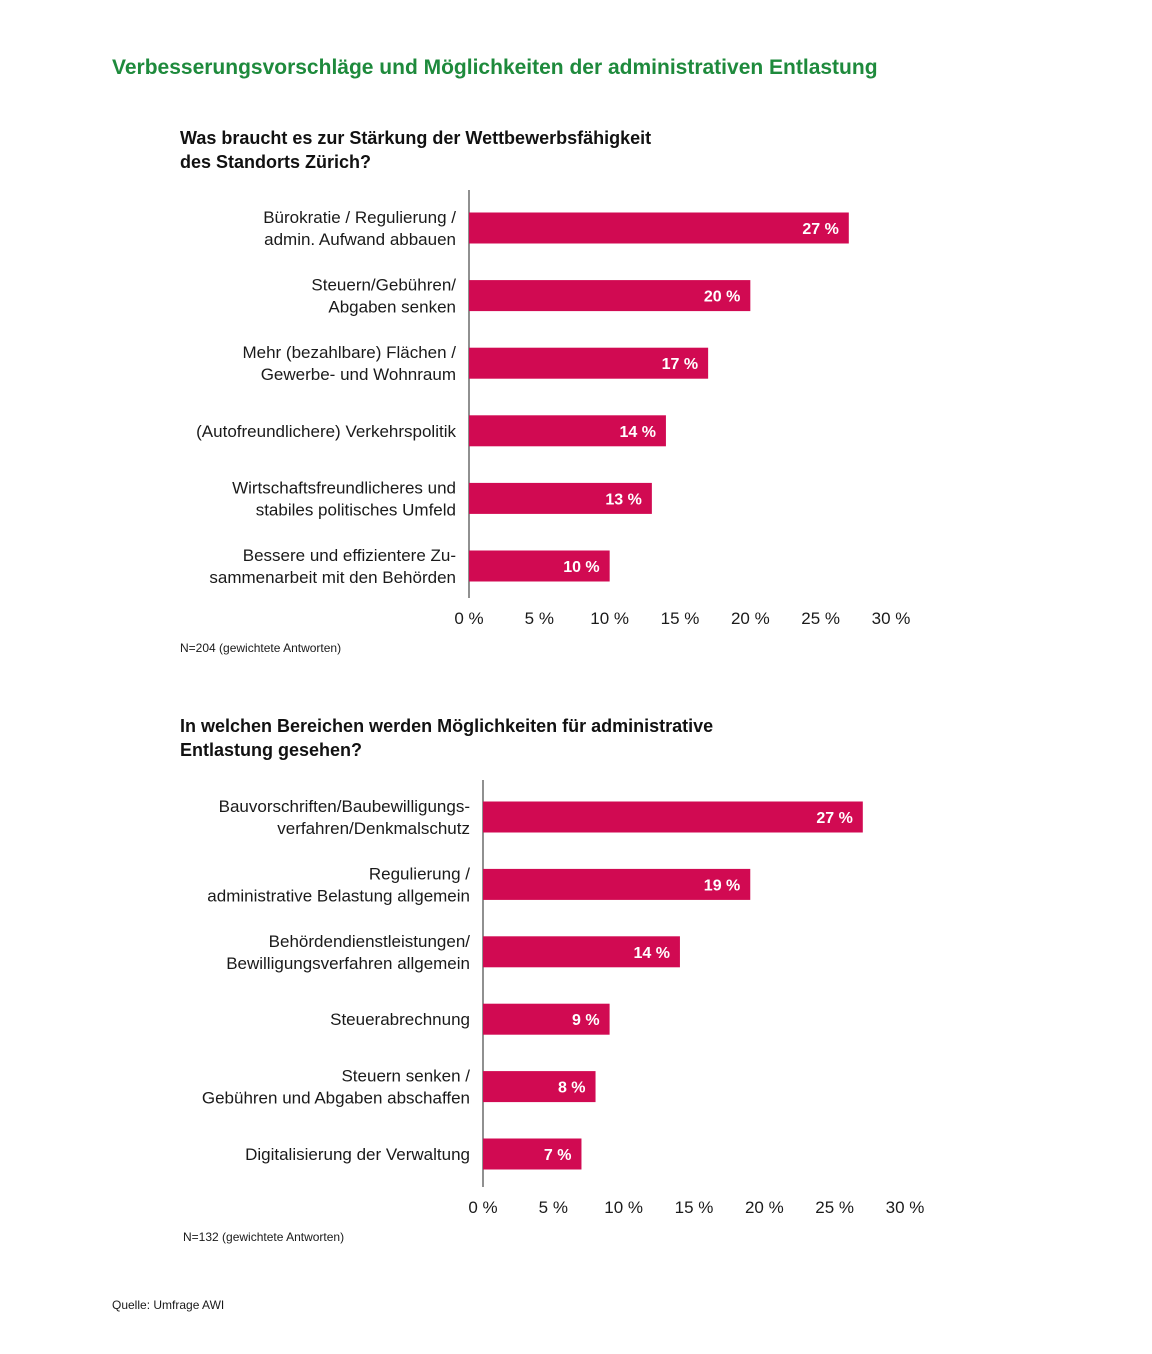 The height and width of the screenshot is (1354, 1152). What do you see at coordinates (722, 885) in the screenshot?
I see `chart-2-bar-value-2: 19 %` at bounding box center [722, 885].